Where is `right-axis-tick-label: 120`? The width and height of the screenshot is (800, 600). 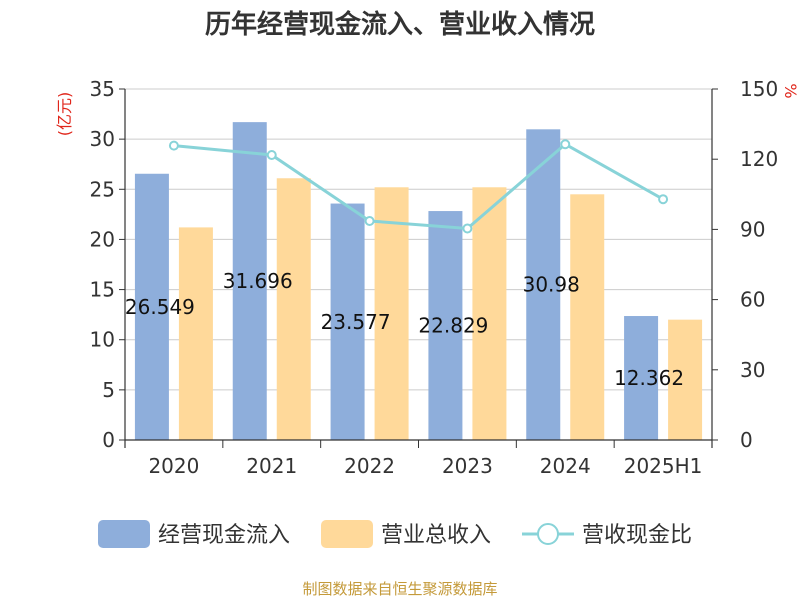 right-axis-tick-label: 120 is located at coordinates (759, 159).